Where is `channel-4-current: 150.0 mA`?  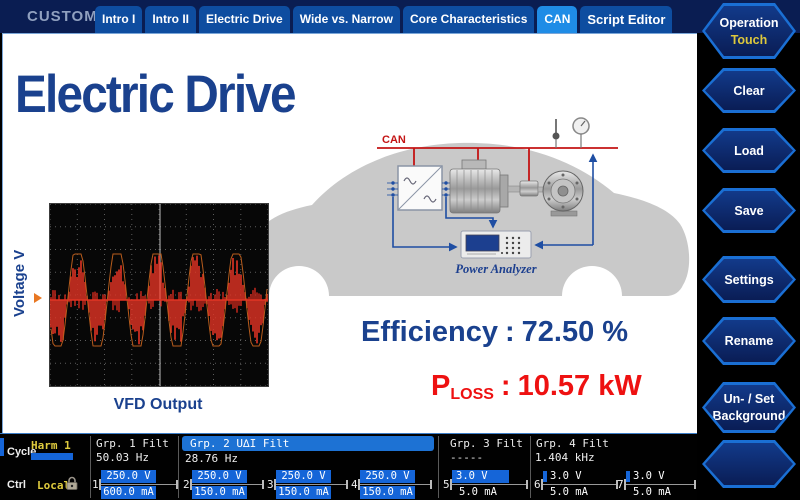 channel-4-current: 150.0 mA is located at coordinates (387, 492).